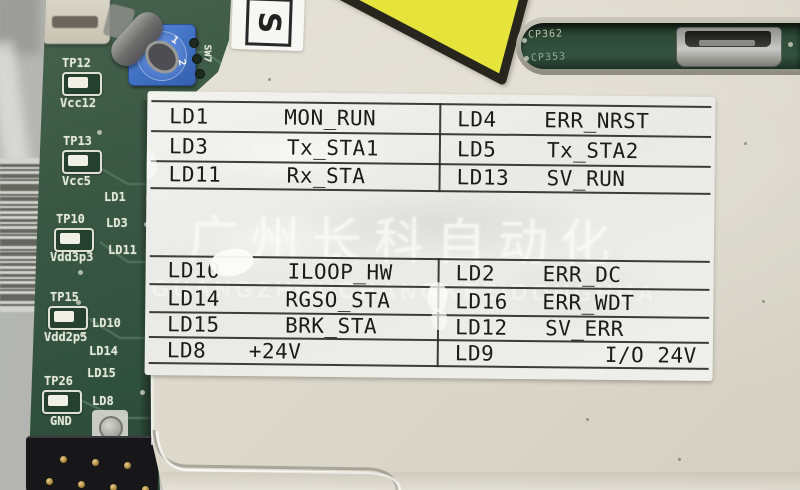 Image resolution: width=800 pixels, height=490 pixels. What do you see at coordinates (72, 257) in the screenshot?
I see `test-point-net: Vdd3p3` at bounding box center [72, 257].